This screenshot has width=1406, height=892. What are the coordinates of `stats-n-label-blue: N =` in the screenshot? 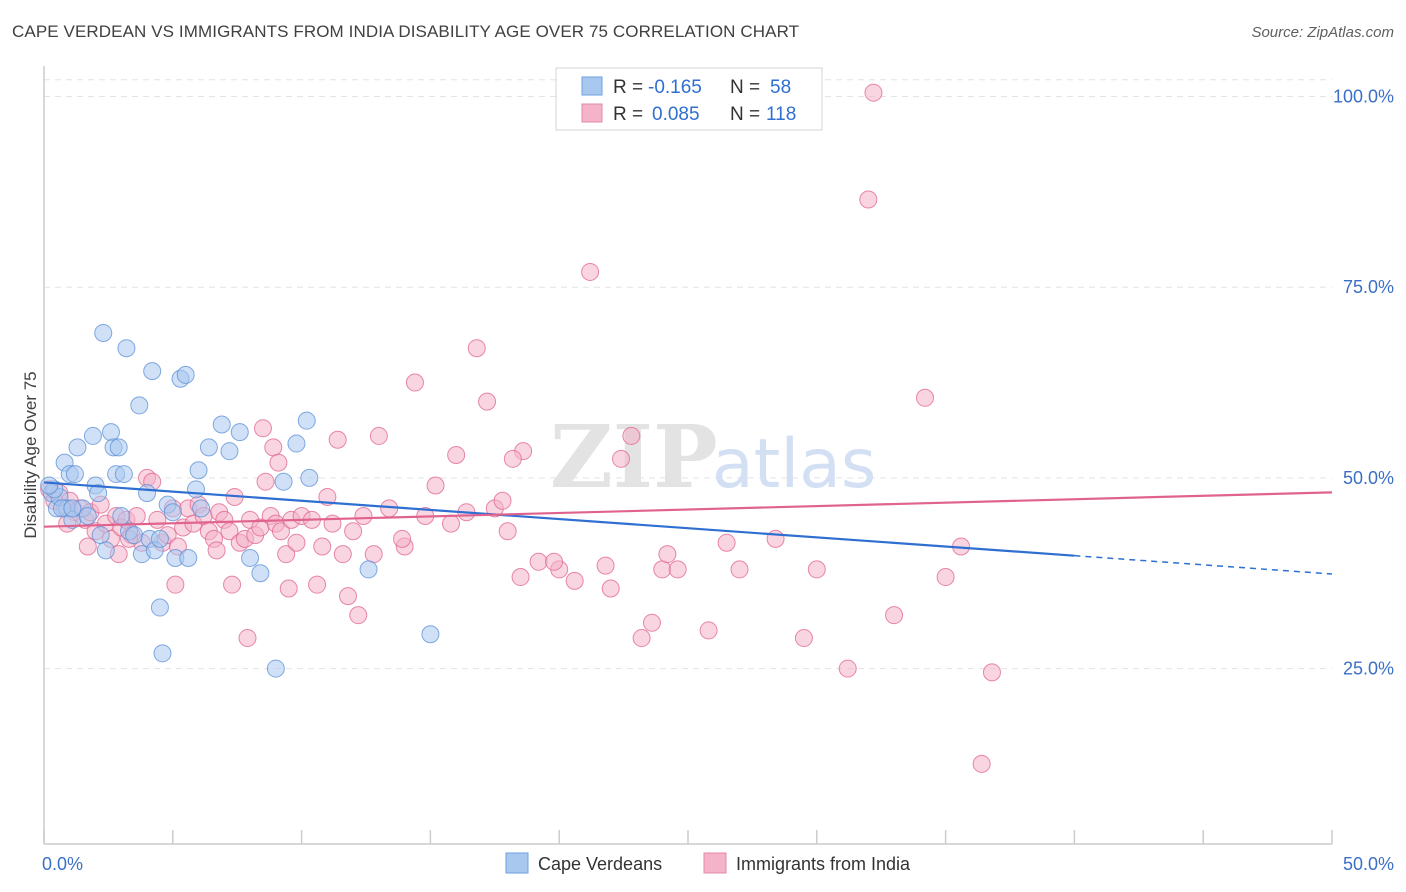 It's located at (745, 87).